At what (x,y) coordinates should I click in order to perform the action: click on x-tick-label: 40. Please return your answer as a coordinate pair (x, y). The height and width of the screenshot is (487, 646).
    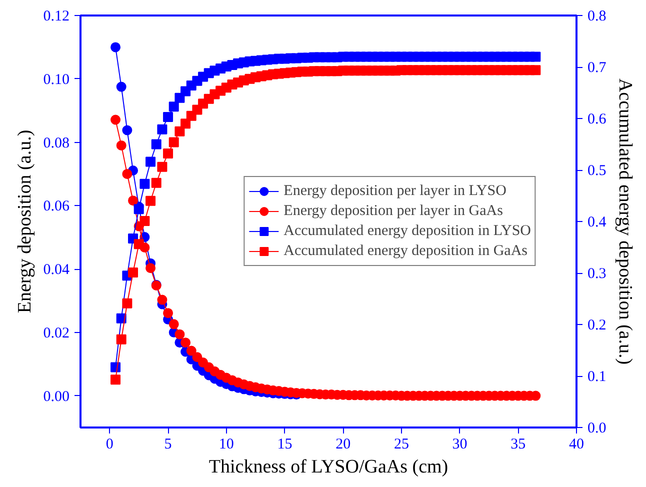
    Looking at the image, I should click on (576, 444).